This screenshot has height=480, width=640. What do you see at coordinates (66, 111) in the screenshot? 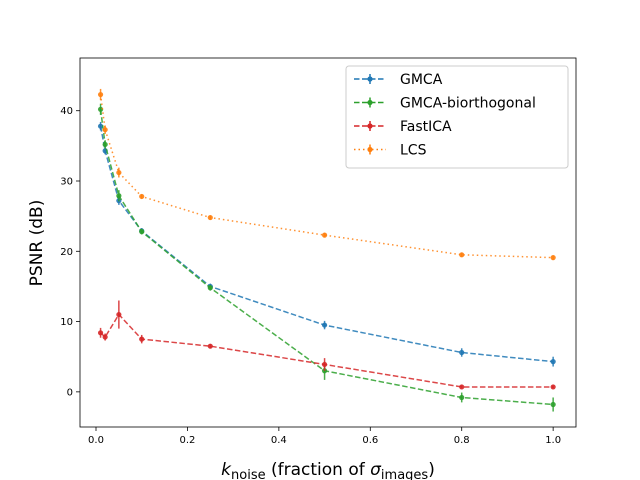
I see `y-tick-label: 40` at bounding box center [66, 111].